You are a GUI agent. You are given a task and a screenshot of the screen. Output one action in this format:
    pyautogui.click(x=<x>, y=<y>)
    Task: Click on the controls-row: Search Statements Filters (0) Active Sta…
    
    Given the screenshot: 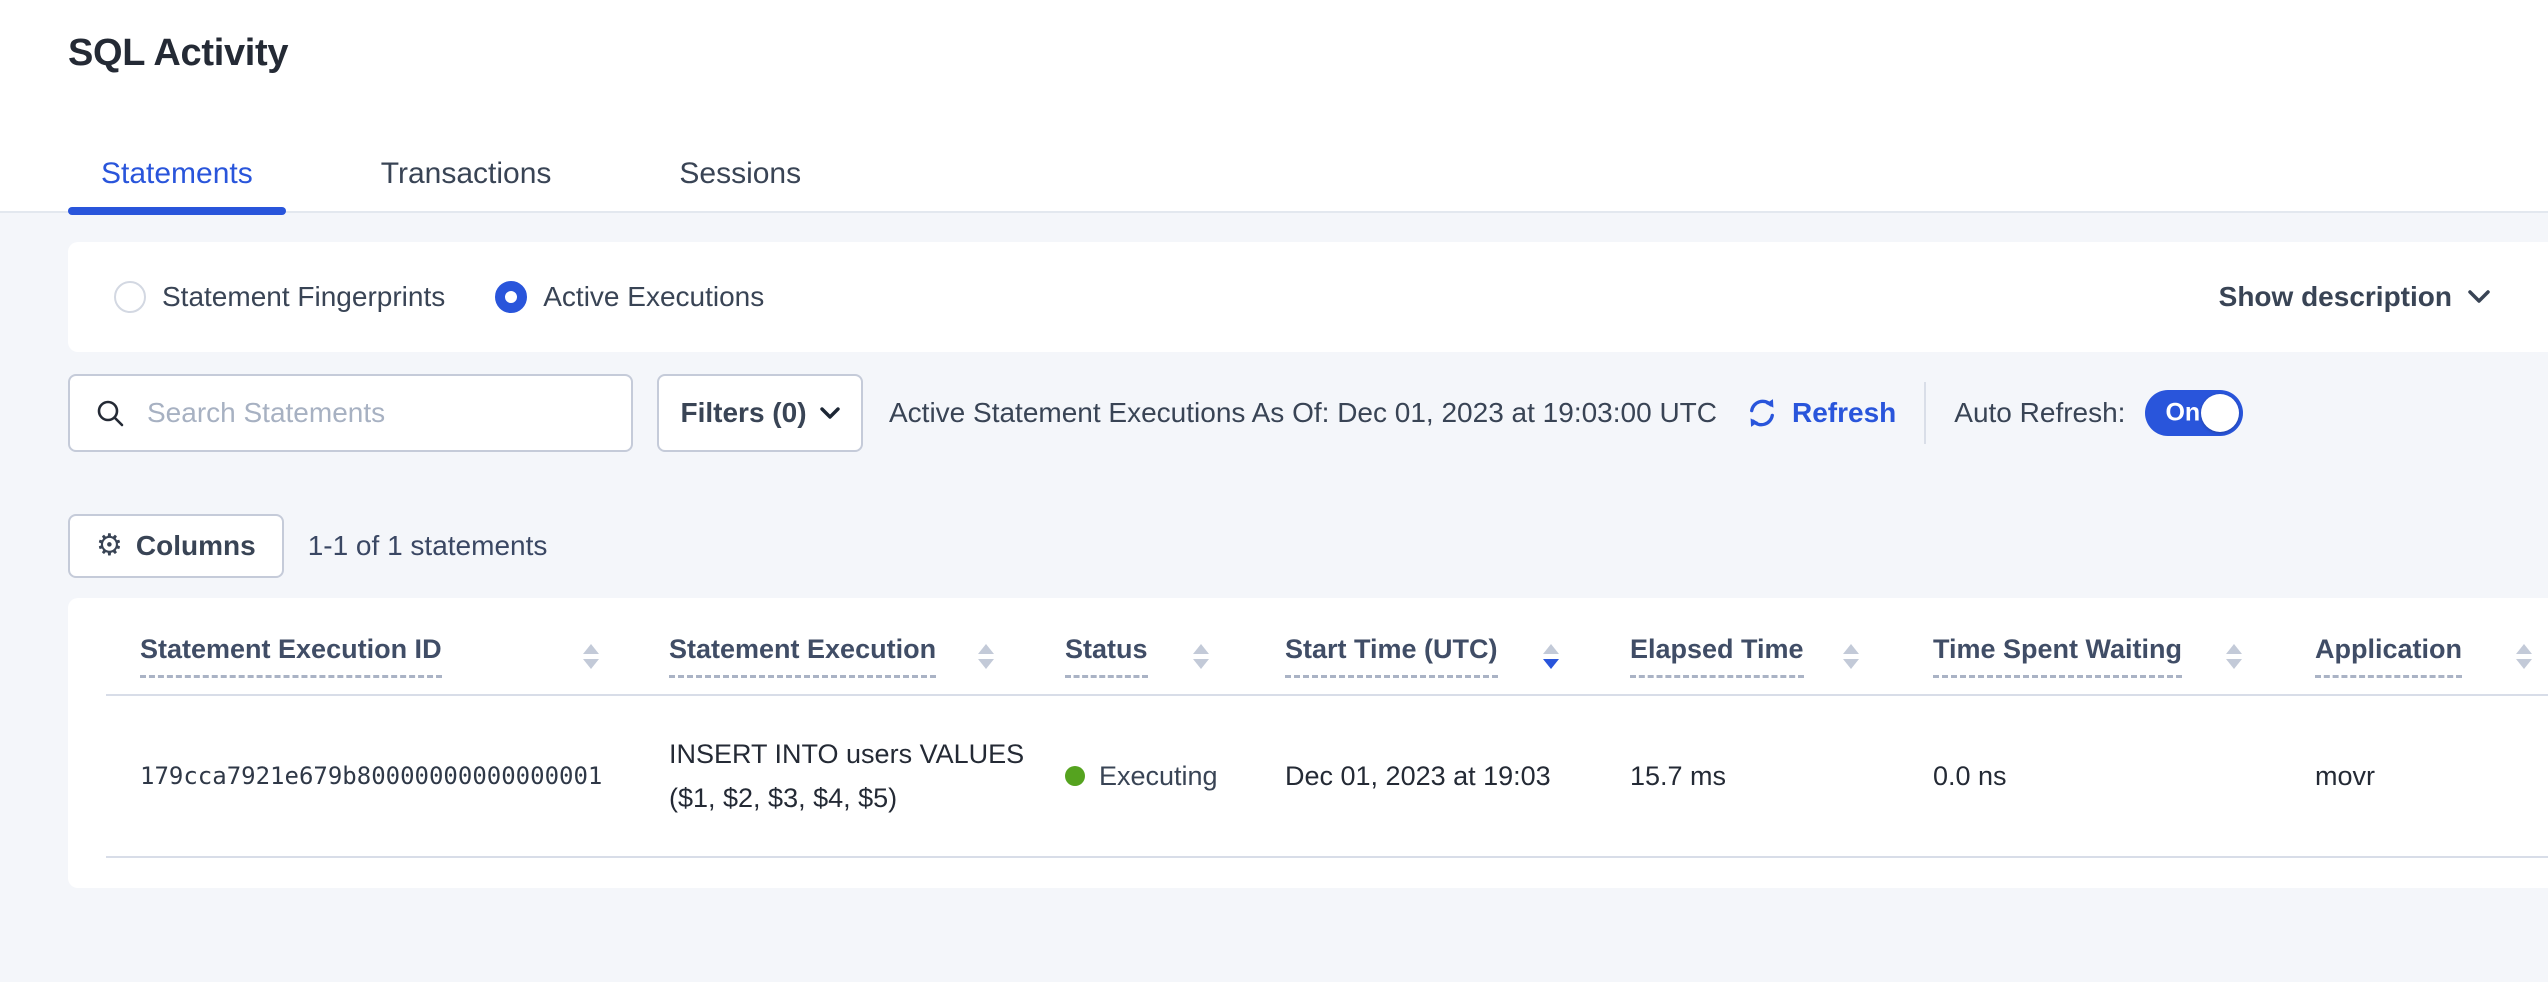 What is the action you would take?
    pyautogui.click(x=1308, y=413)
    